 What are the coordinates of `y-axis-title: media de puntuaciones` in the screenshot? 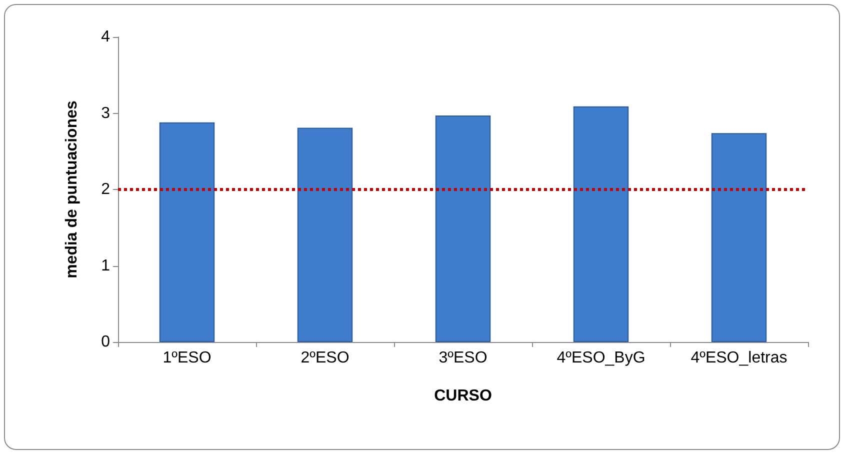 It's located at (72, 189).